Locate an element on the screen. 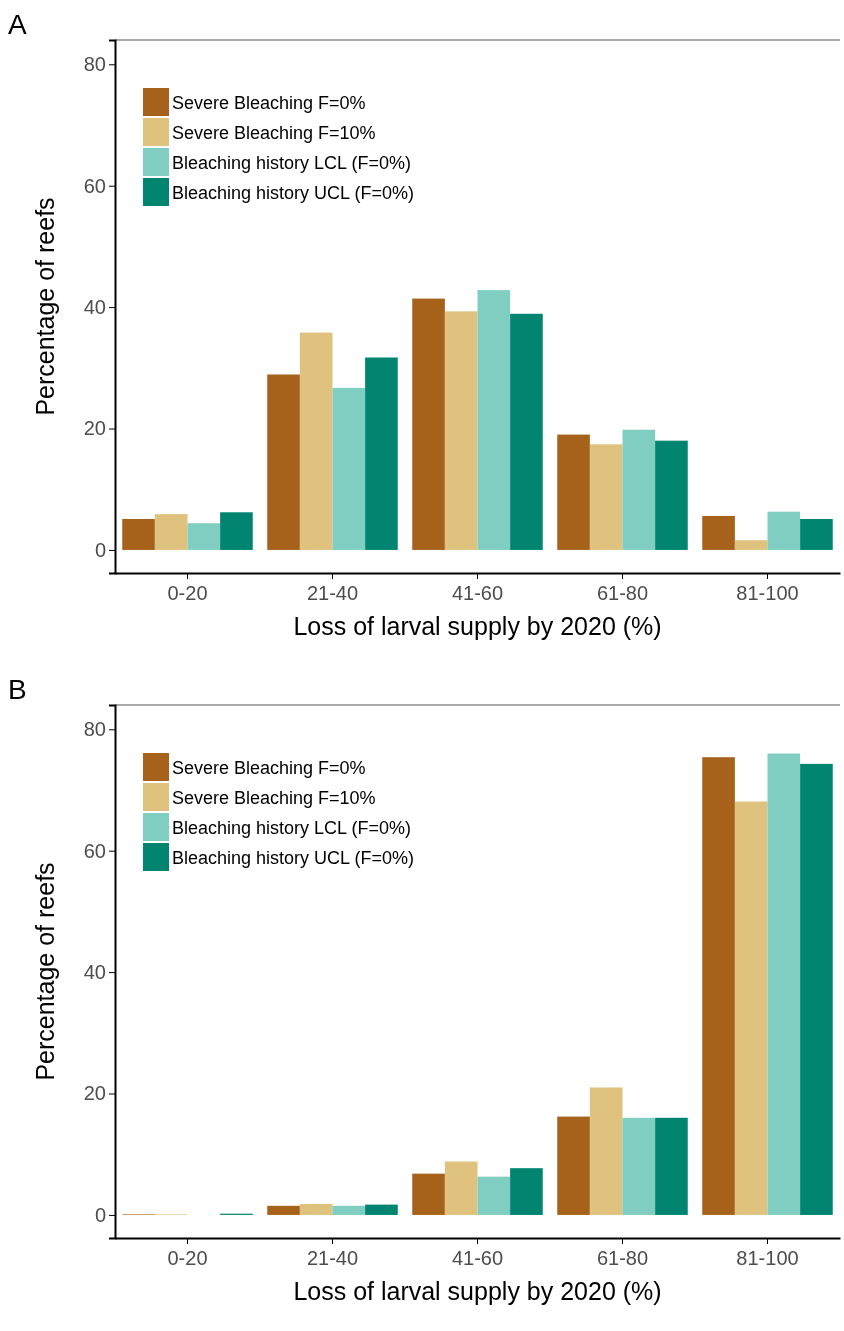 The width and height of the screenshot is (844, 1331). chart-title: B is located at coordinates (17, 689).